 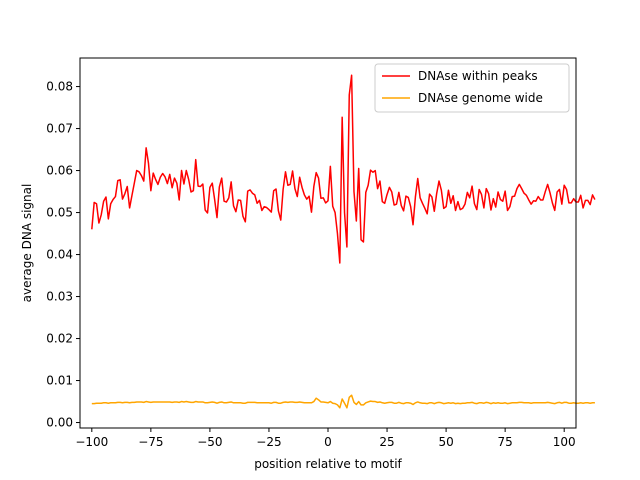 I want to click on x-tick-label: −100, so click(x=91, y=442).